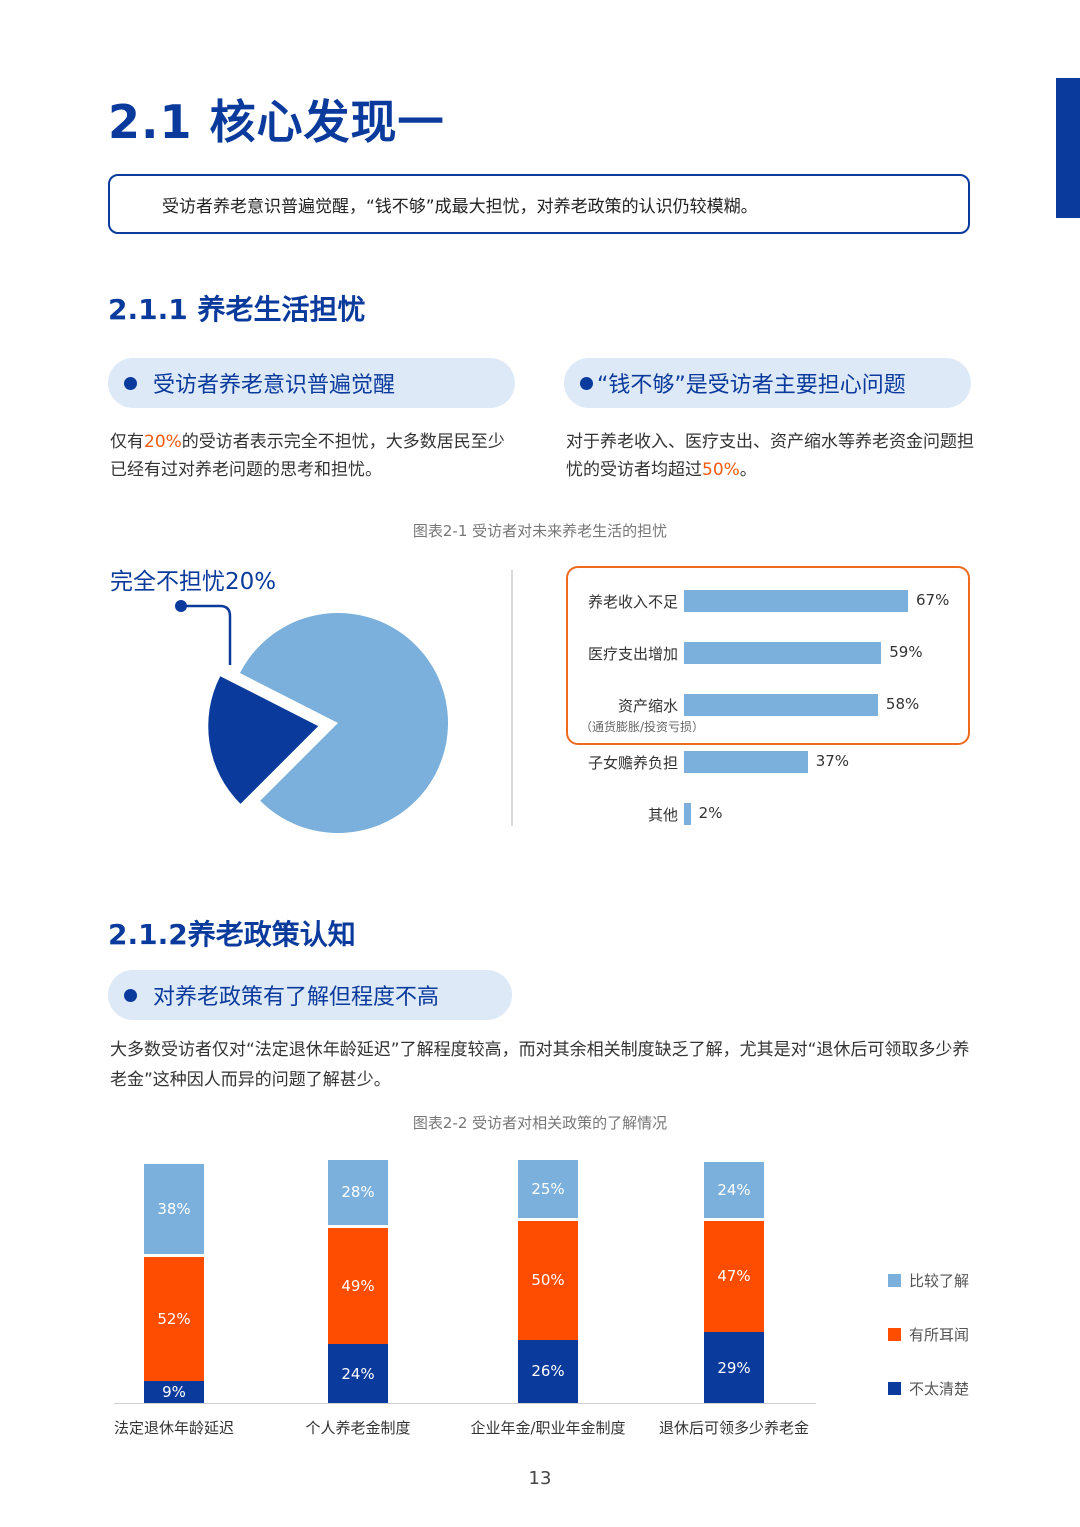  What do you see at coordinates (540, 531) in the screenshot?
I see `chart1-caption: 图表2-1 受访者对未来养老生活的担忧` at bounding box center [540, 531].